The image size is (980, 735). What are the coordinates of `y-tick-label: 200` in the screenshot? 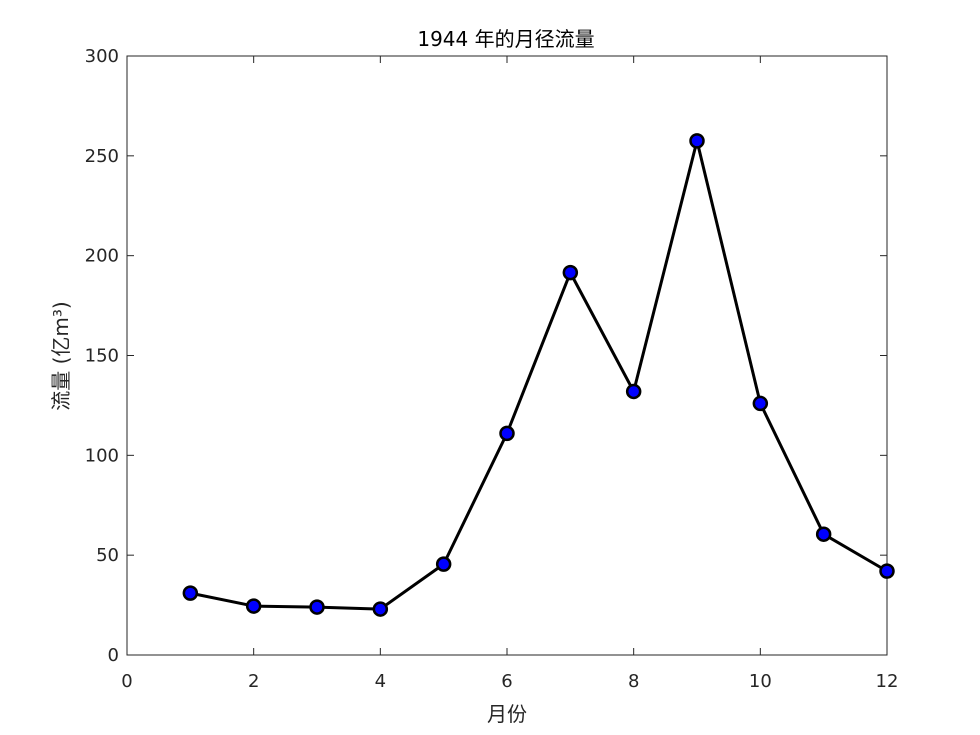 It's located at (102, 256).